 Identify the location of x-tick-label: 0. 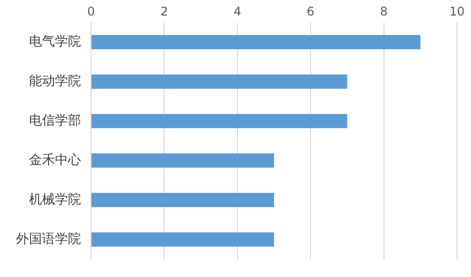
(91, 11).